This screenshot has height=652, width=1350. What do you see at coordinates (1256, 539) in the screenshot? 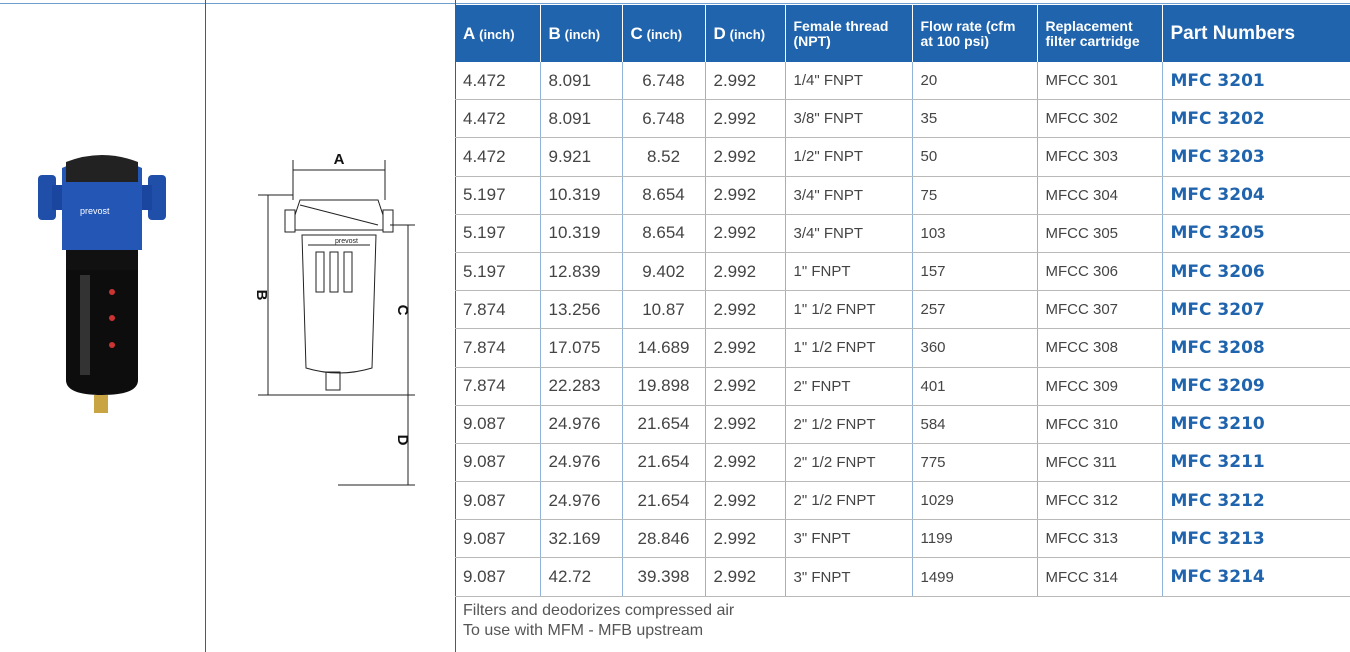
I see `part-number: MFC 3213` at bounding box center [1256, 539].